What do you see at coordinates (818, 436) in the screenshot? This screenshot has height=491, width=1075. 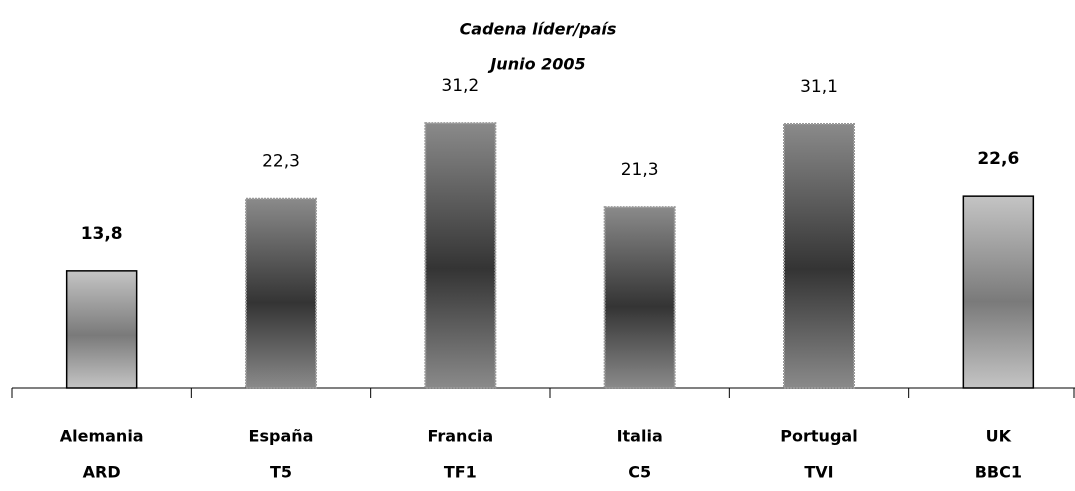 I see `x-tick-label: Portugal` at bounding box center [818, 436].